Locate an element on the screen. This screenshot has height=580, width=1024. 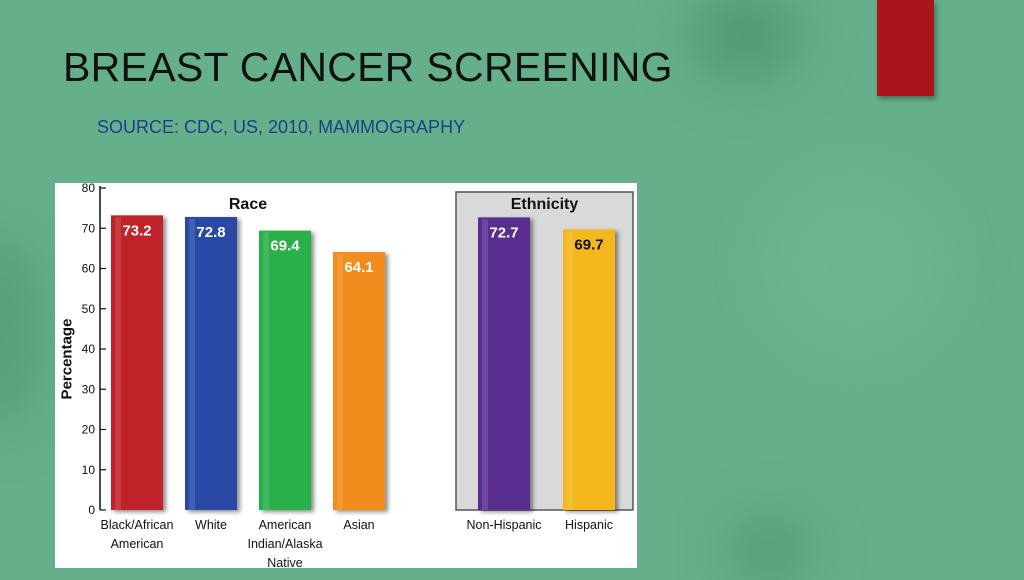
y-axis-title: Percentage is located at coordinates (67, 359).